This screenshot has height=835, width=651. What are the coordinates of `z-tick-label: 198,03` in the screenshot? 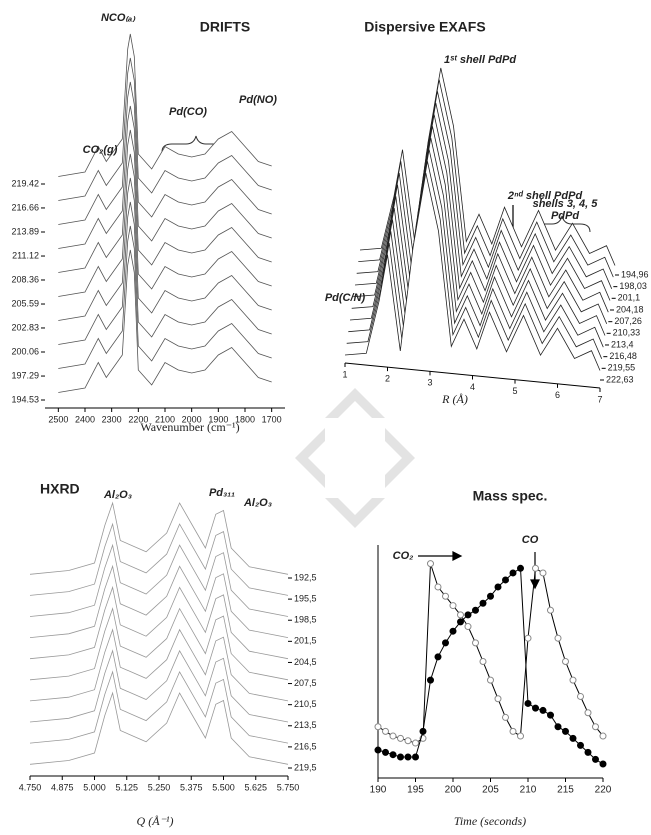 It's located at (633, 286).